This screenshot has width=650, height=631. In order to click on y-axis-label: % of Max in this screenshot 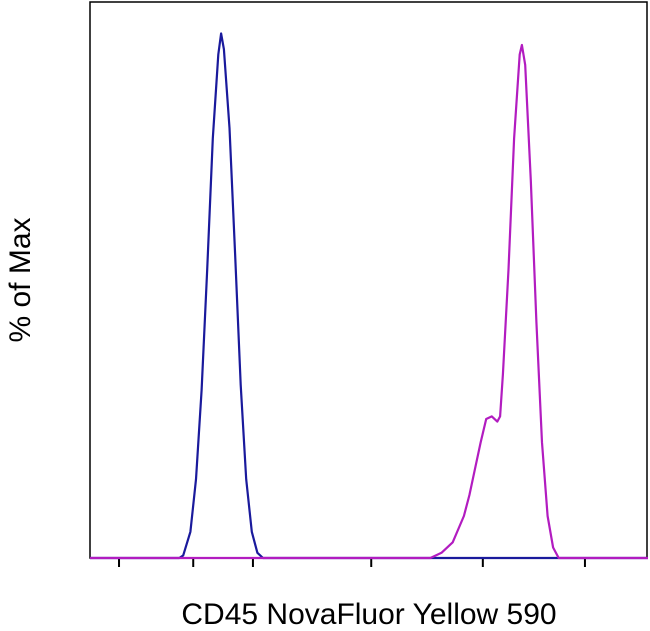, I will do `click(20, 279)`.